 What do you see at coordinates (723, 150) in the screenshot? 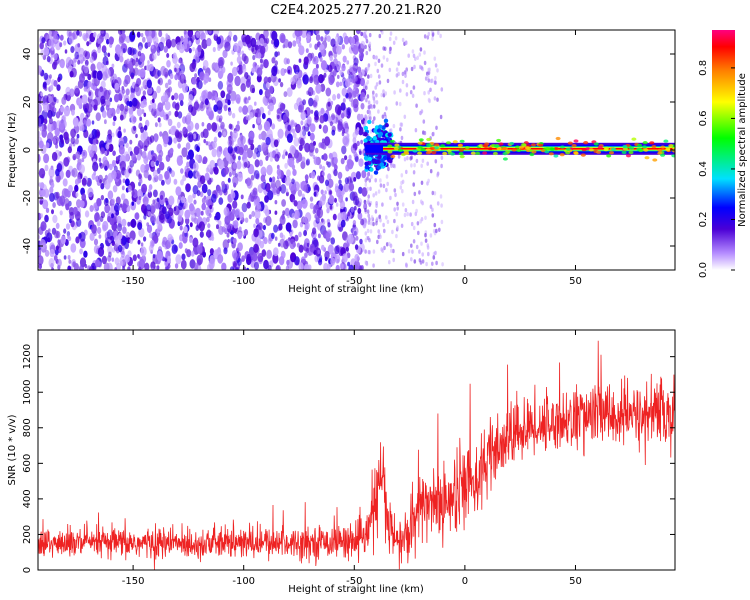
I see `colorbar-gradient` at bounding box center [723, 150].